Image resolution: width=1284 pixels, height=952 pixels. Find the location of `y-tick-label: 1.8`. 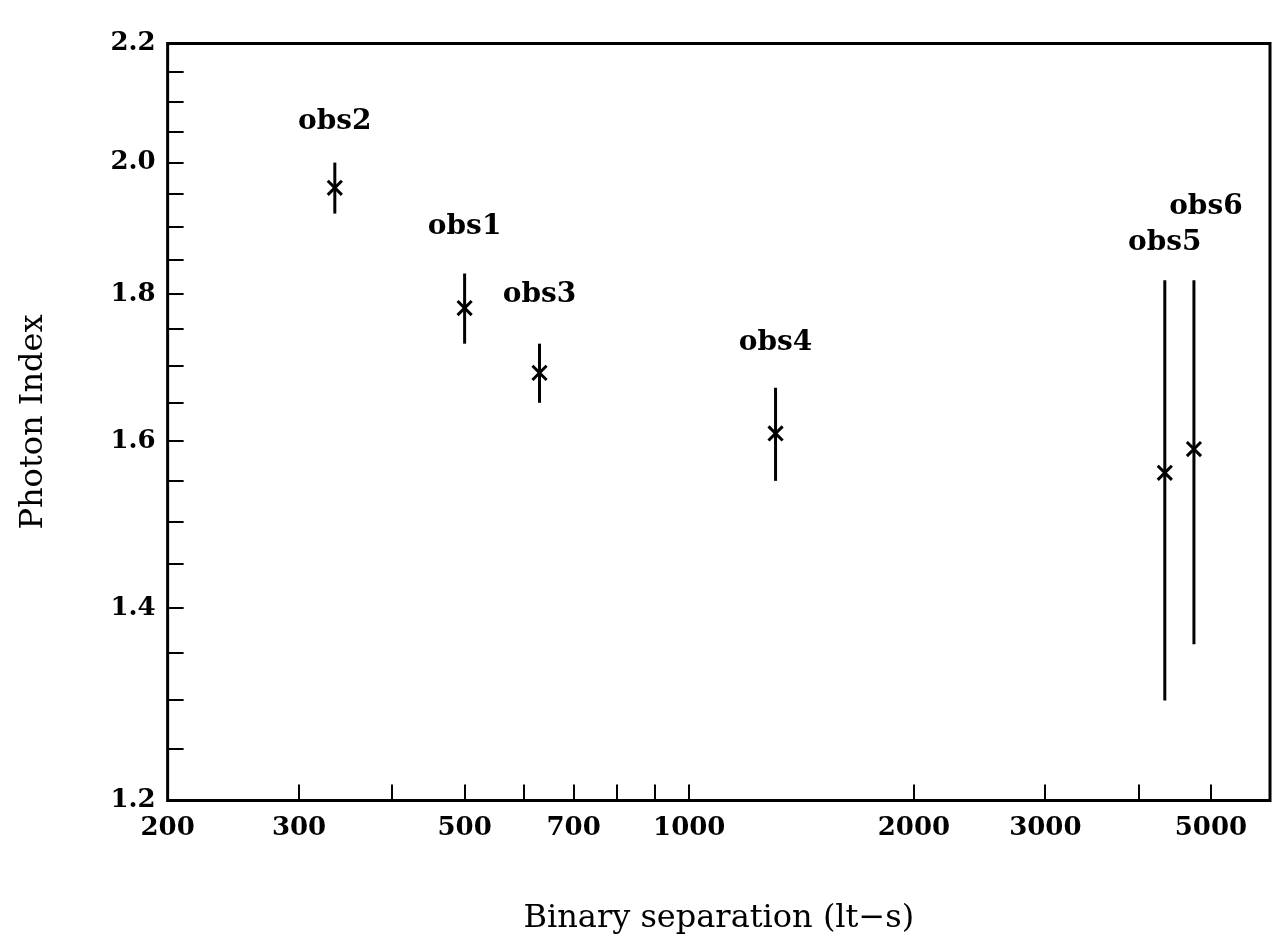

y-tick-label: 1.8 is located at coordinates (133, 291).